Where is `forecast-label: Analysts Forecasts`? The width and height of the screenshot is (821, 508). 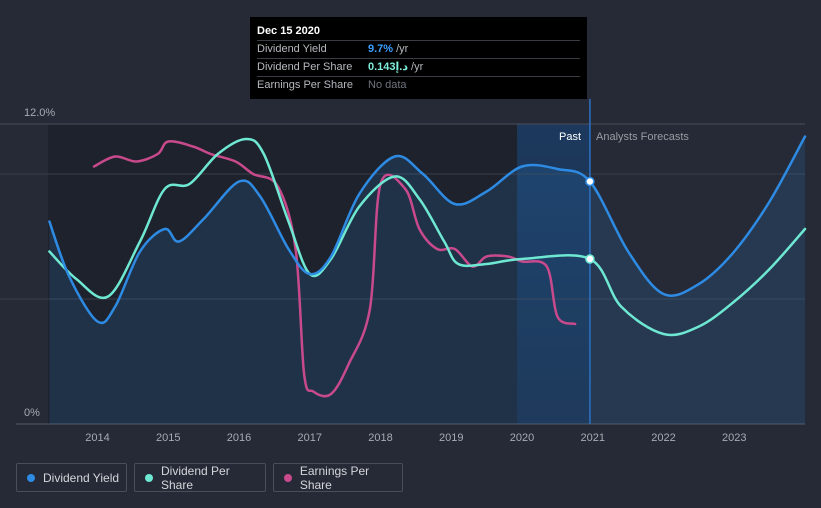
forecast-label: Analysts Forecasts is located at coordinates (642, 137).